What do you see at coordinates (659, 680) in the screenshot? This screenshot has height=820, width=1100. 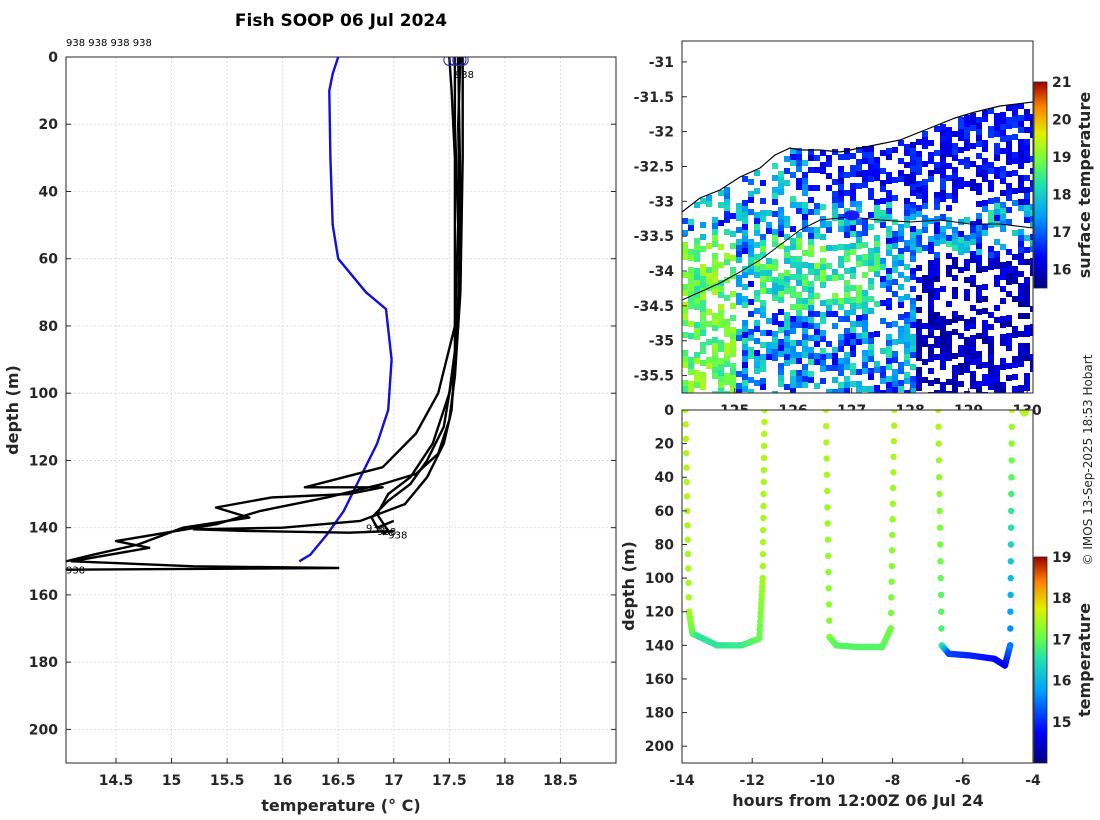 I see `timeseries-y-tick-label: 160` at bounding box center [659, 680].